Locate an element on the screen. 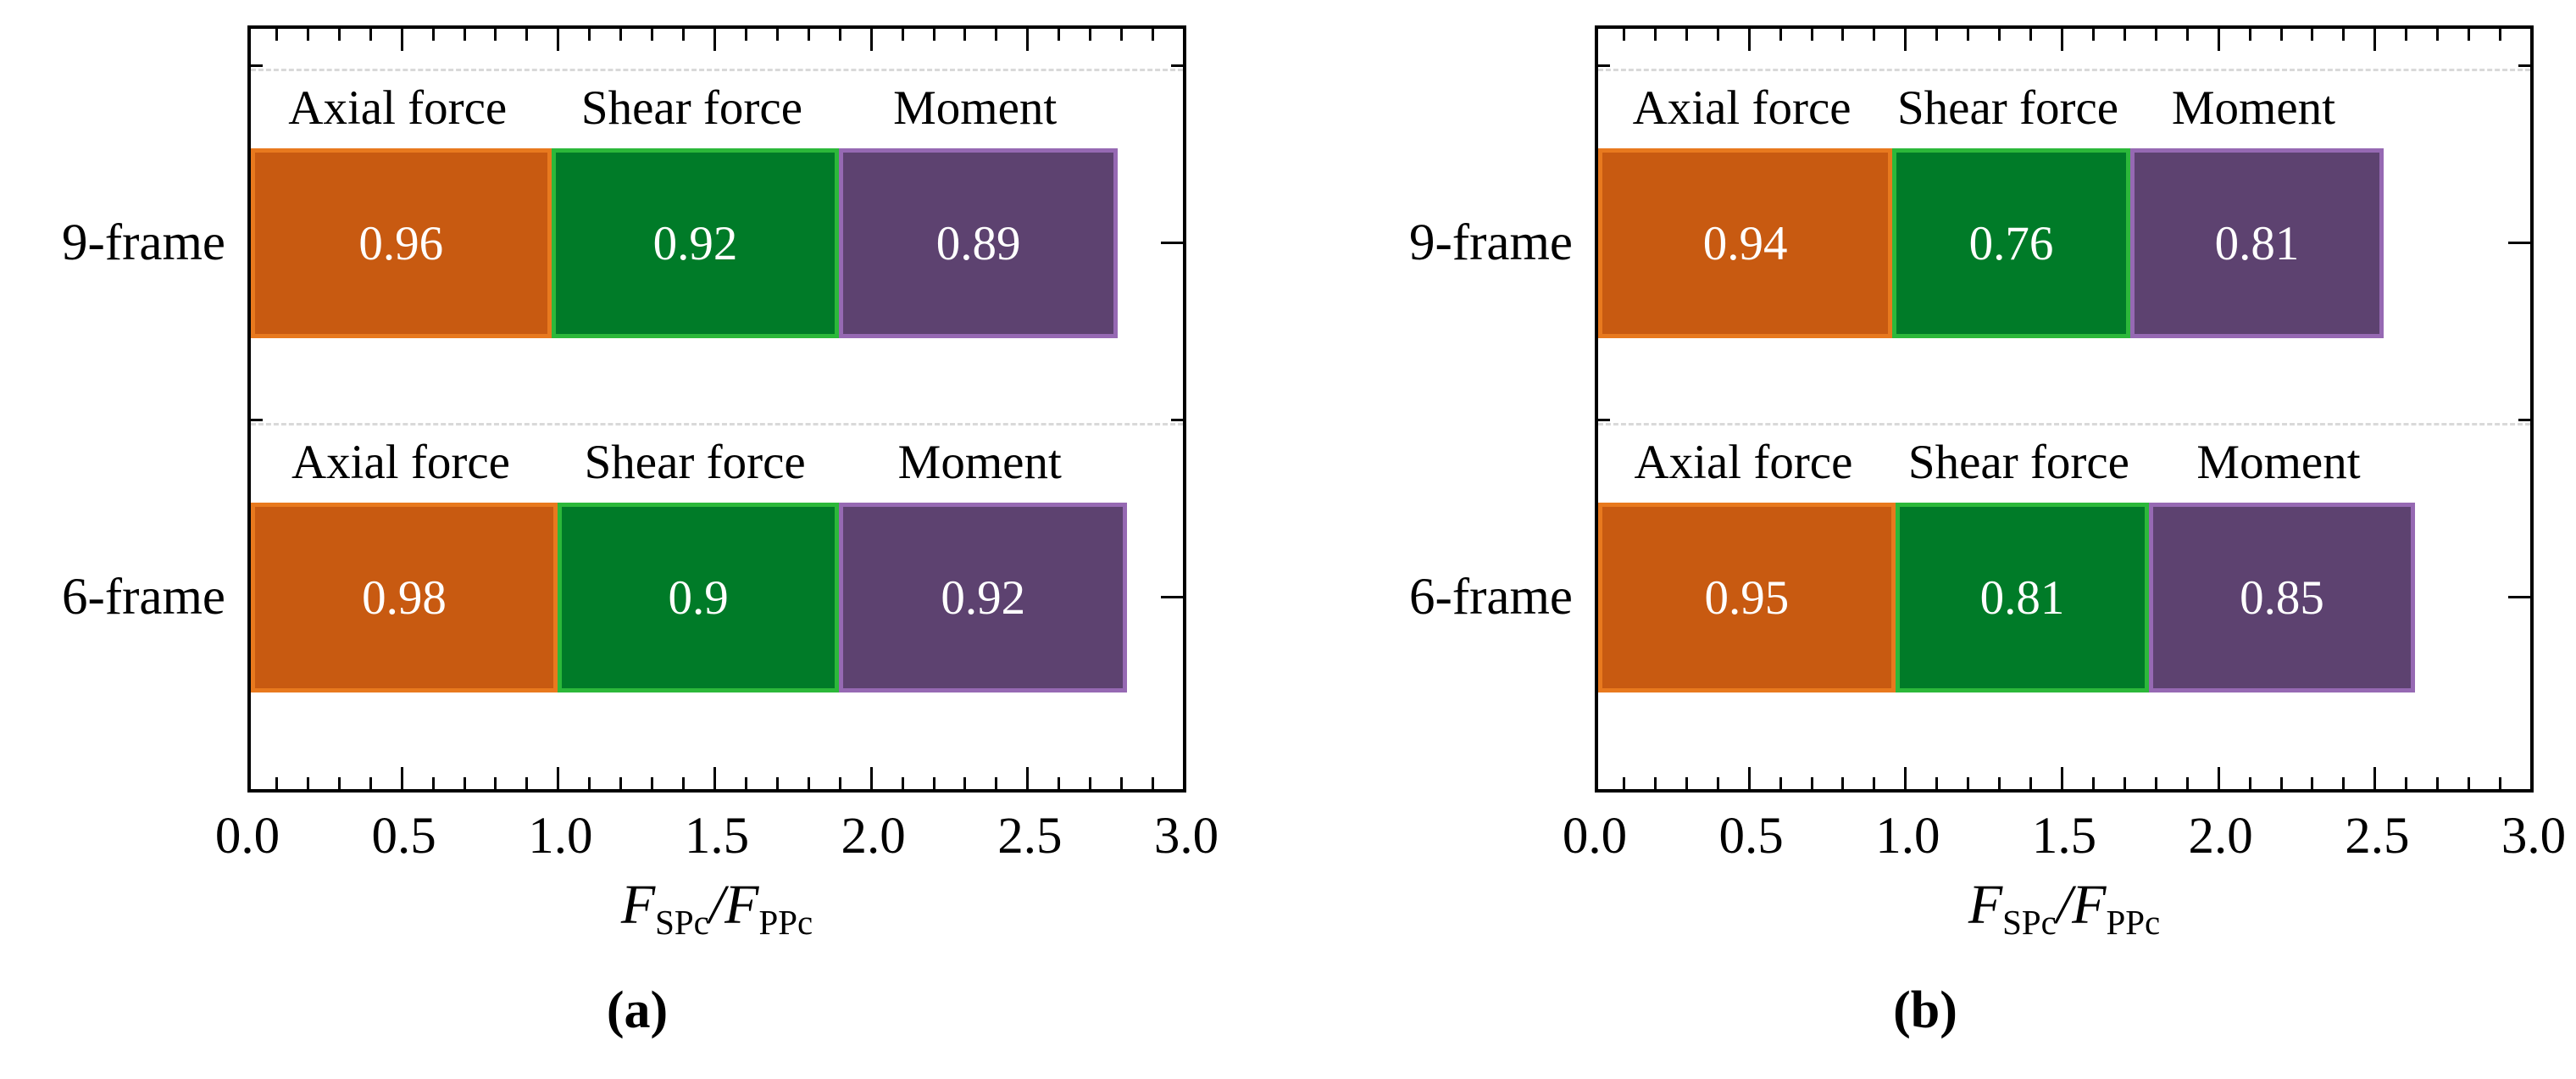 This screenshot has width=2576, height=1079. bar-segment-axial-force: 0.98 is located at coordinates (404, 597).